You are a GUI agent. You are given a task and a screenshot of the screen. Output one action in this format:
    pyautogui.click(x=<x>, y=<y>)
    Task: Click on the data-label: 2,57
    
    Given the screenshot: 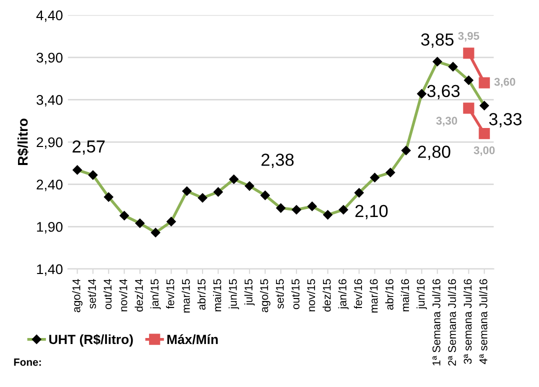 What is the action you would take?
    pyautogui.click(x=88, y=147)
    